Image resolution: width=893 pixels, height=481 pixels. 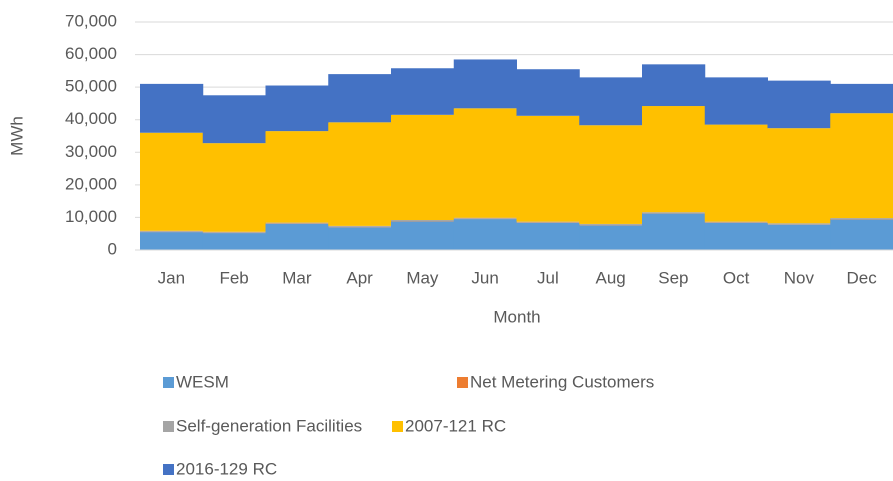 What do you see at coordinates (799, 277) in the screenshot?
I see `x-tick-label: Nov` at bounding box center [799, 277].